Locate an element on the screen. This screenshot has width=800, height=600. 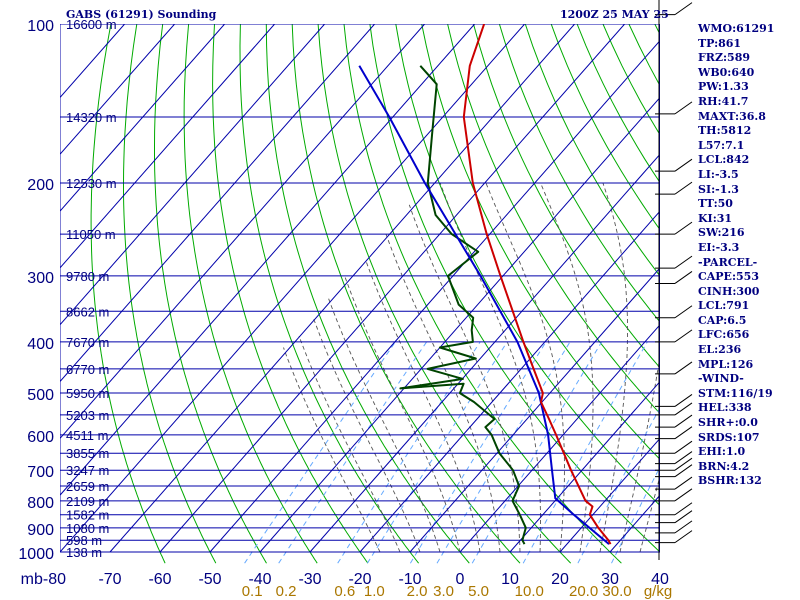
pressure-label: 900 is located at coordinates (40, 530).